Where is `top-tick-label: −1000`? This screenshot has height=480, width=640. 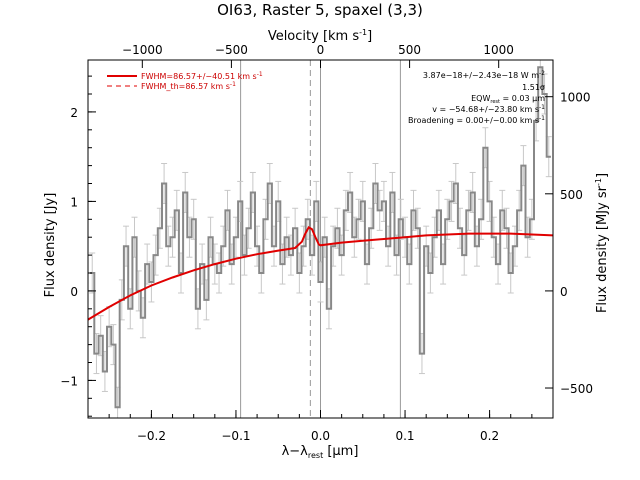
top-tick-label: −1000 is located at coordinates (142, 50).